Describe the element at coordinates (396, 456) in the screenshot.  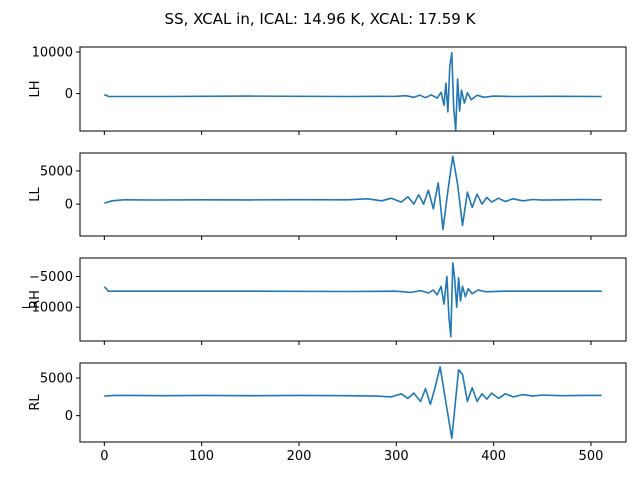
I see `x-tick-label: 300` at that location.